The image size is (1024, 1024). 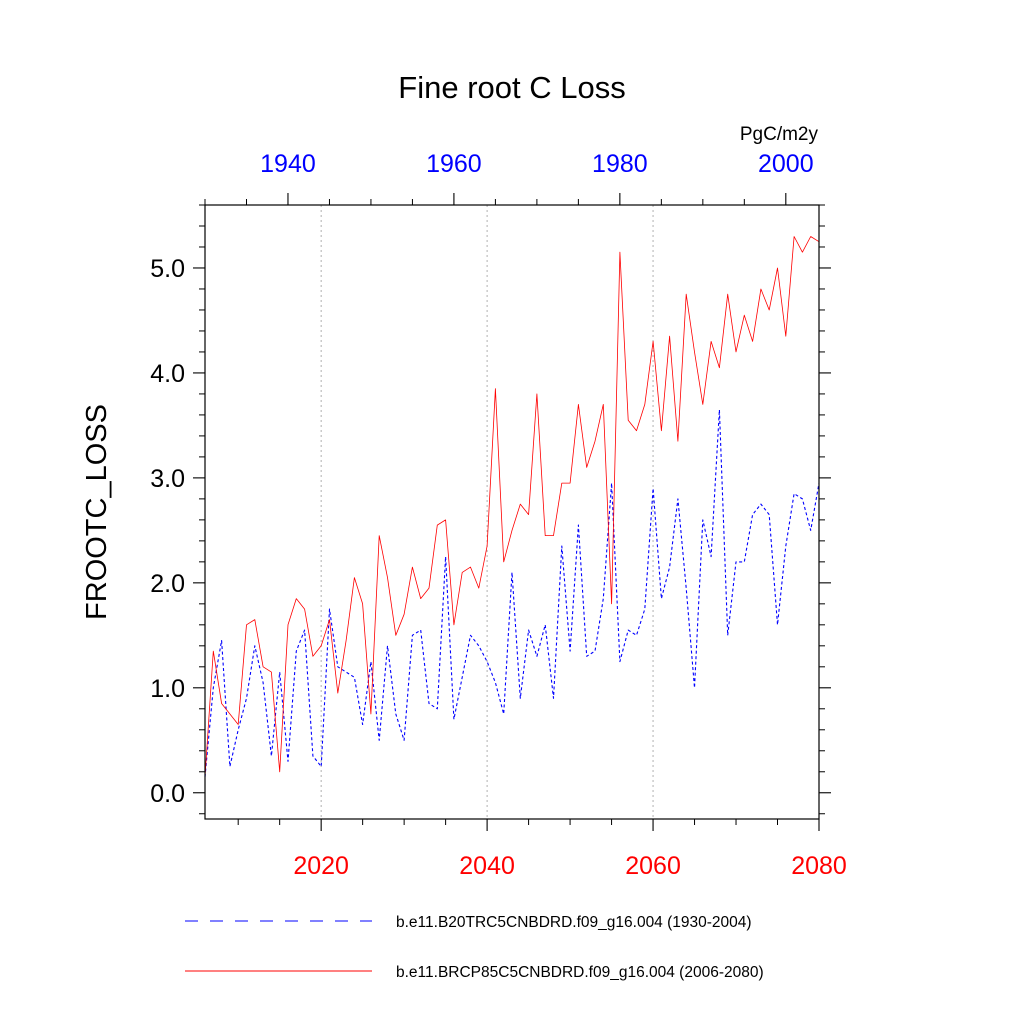 What do you see at coordinates (779, 134) in the screenshot?
I see `units-label: PgC/m2y` at bounding box center [779, 134].